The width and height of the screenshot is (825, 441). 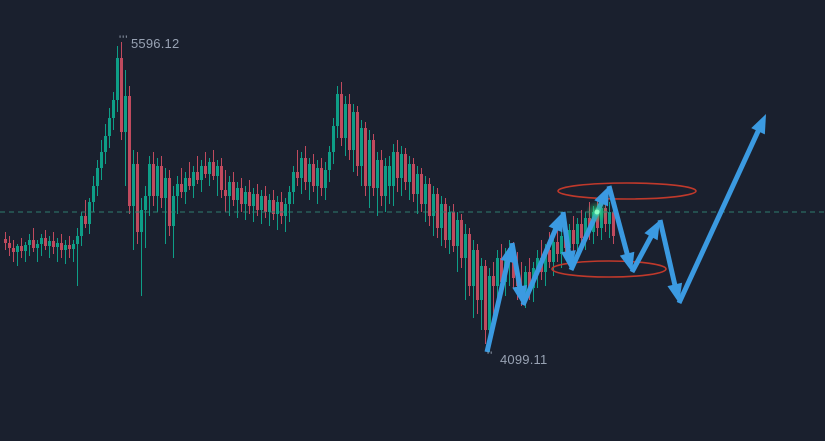 What do you see at coordinates (609, 269) in the screenshot?
I see `support-zone-ellipse` at bounding box center [609, 269].